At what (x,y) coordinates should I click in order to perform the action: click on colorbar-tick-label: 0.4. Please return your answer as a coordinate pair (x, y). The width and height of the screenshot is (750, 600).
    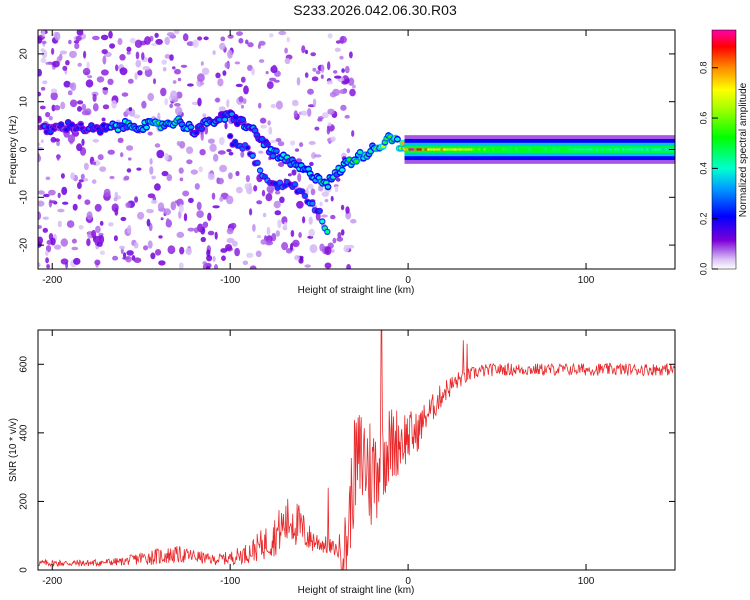
    Looking at the image, I should click on (703, 168).